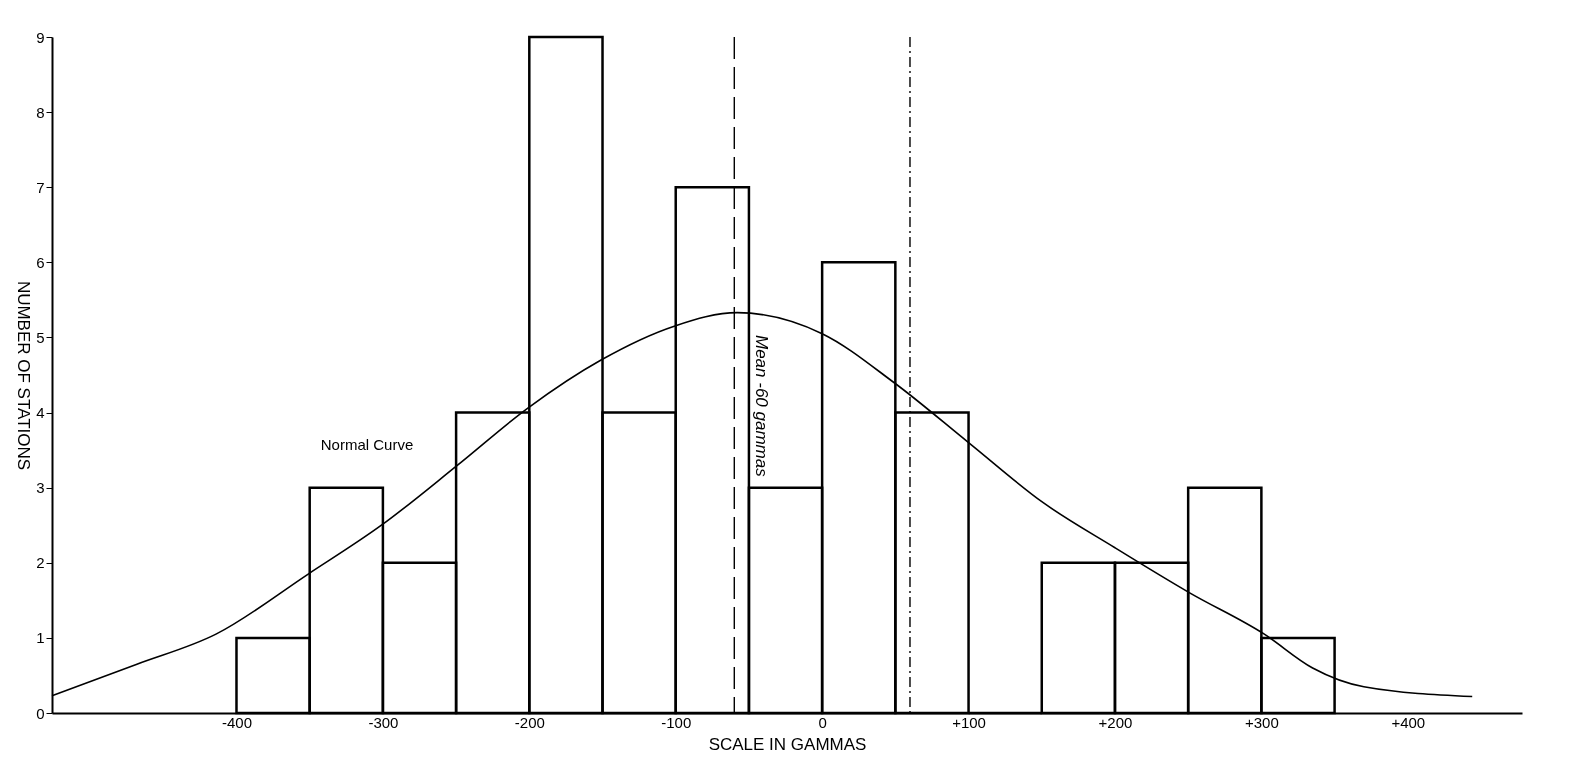 The height and width of the screenshot is (775, 1585). What do you see at coordinates (1115, 722) in the screenshot?
I see `x-tick-label: +200` at bounding box center [1115, 722].